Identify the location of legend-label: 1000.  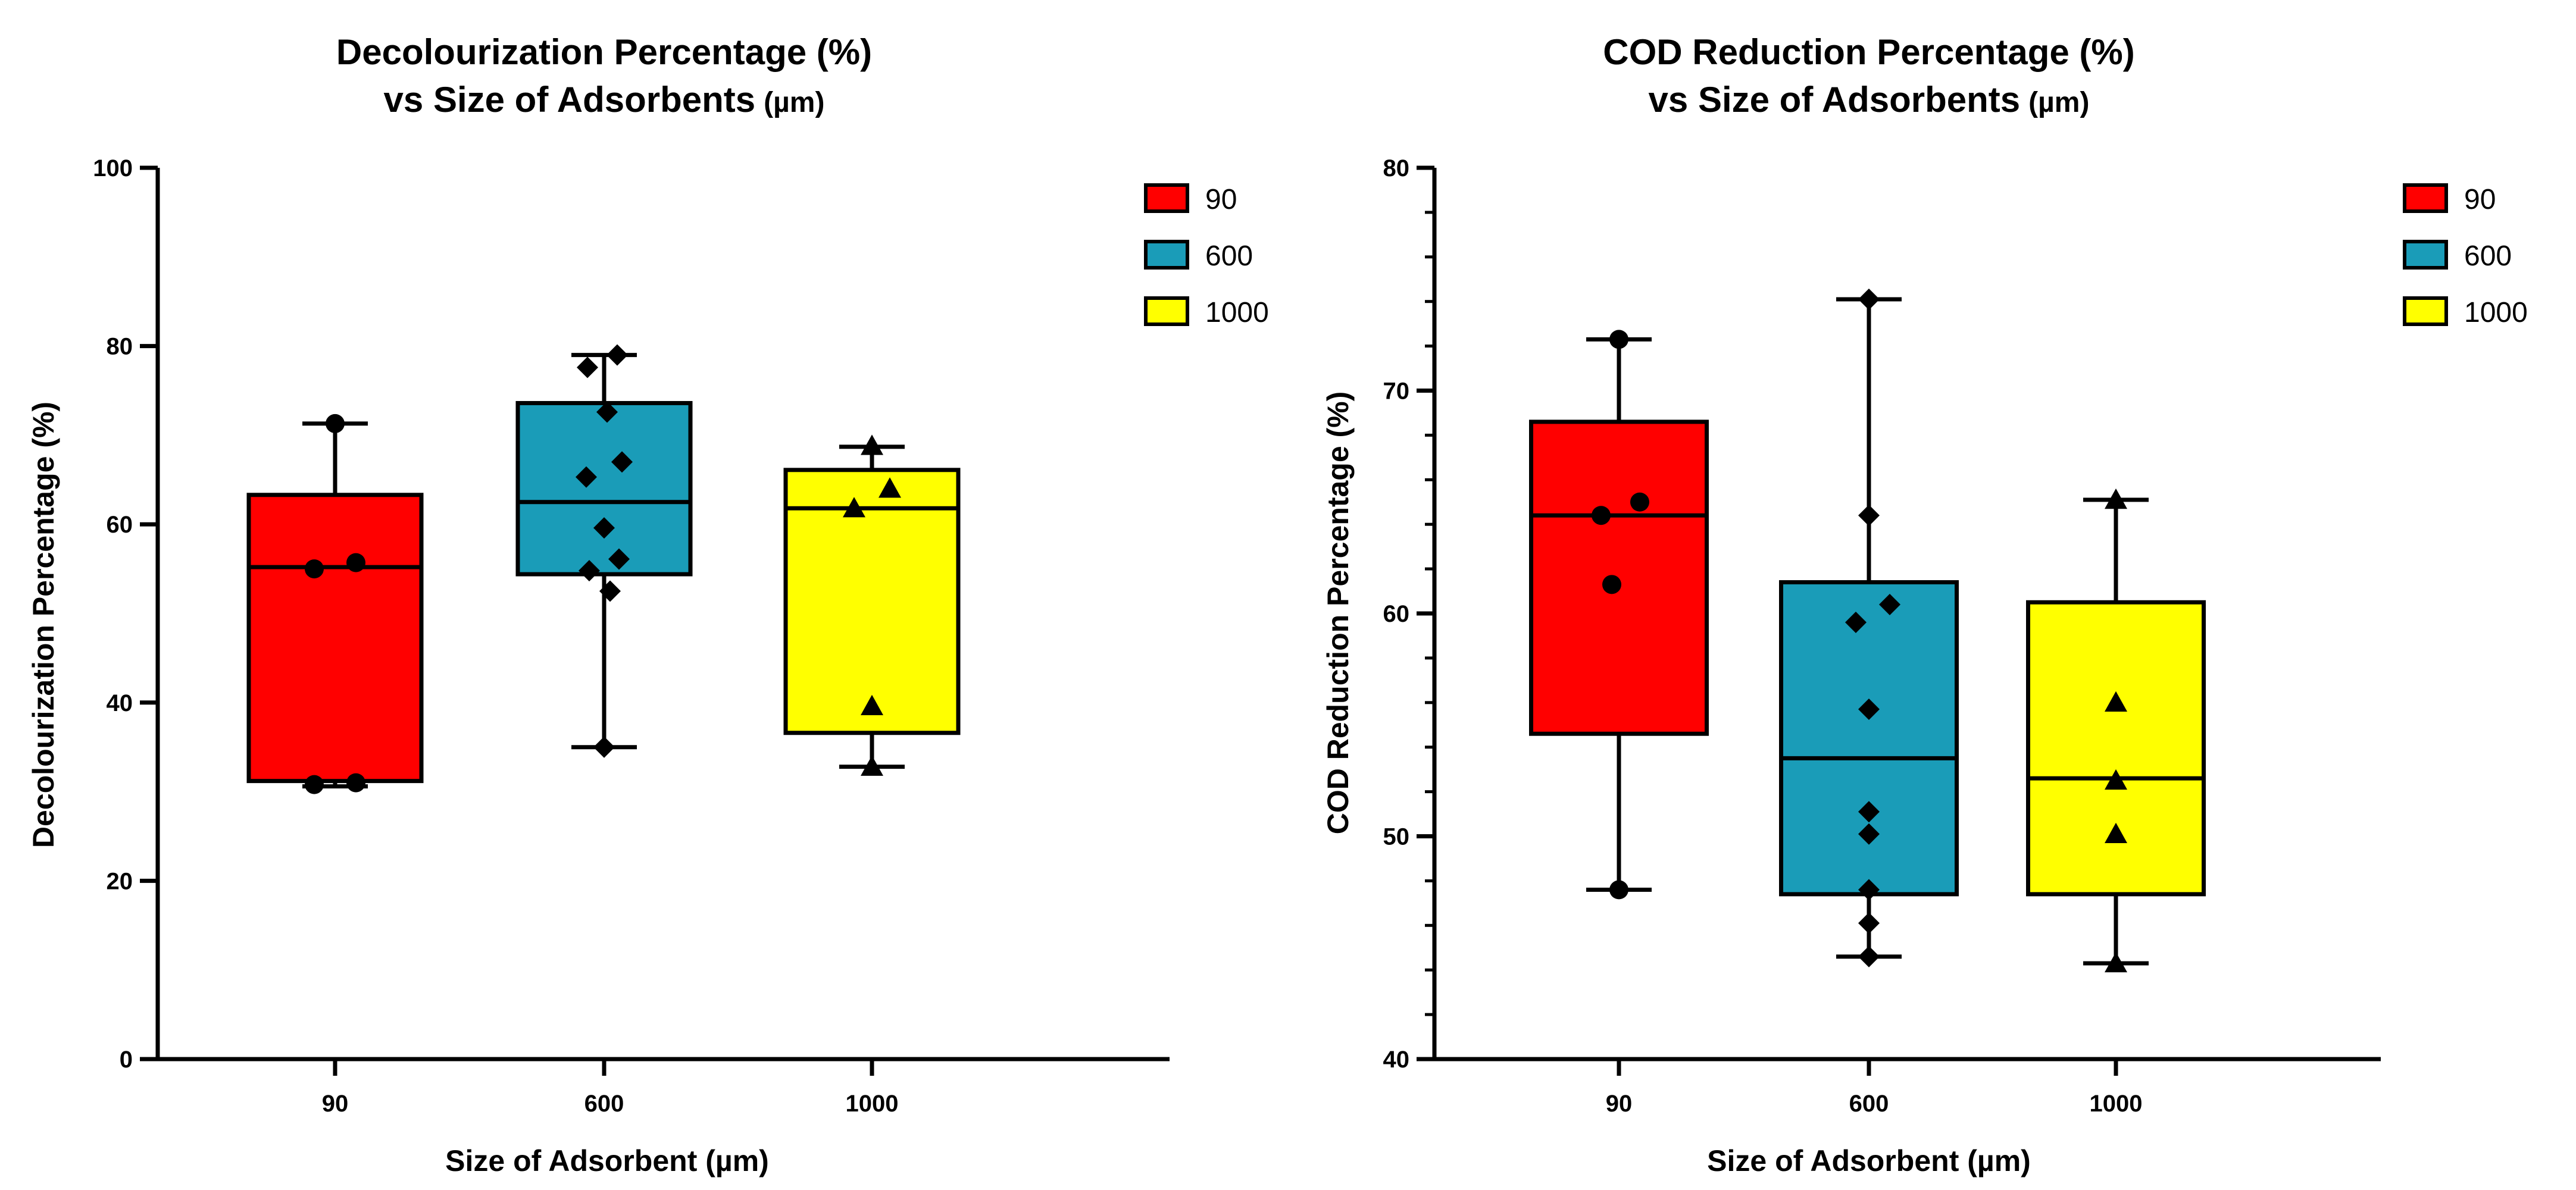
(2496, 312).